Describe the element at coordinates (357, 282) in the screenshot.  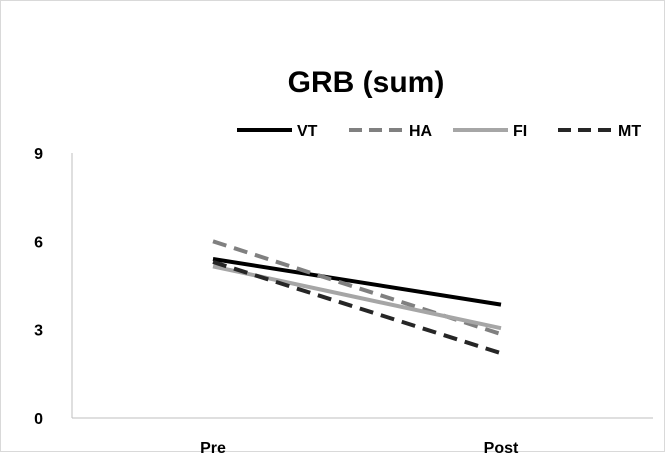
I see `series-line-vt` at that location.